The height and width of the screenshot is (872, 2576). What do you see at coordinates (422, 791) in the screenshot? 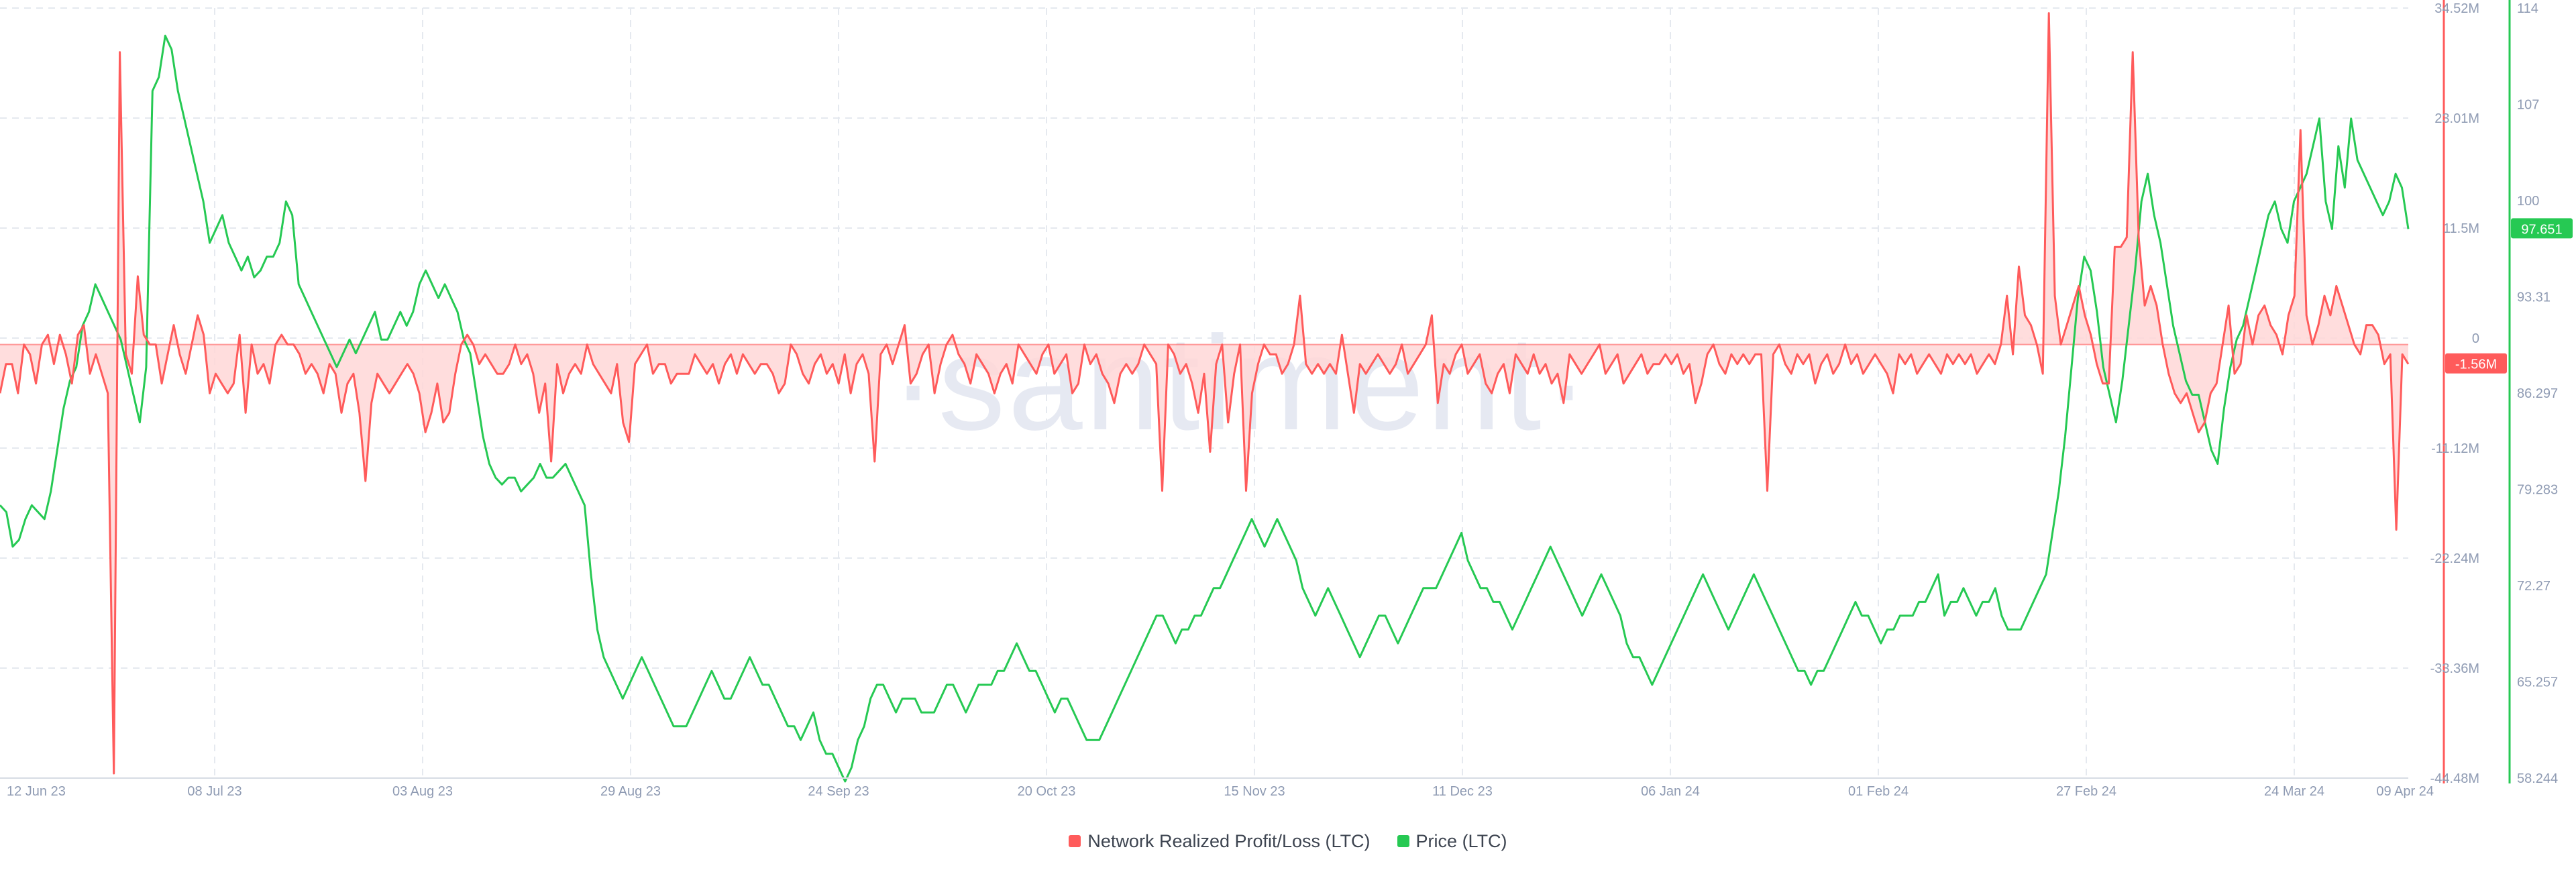
I see `x-tick-label: 03 Aug 23` at bounding box center [422, 791].